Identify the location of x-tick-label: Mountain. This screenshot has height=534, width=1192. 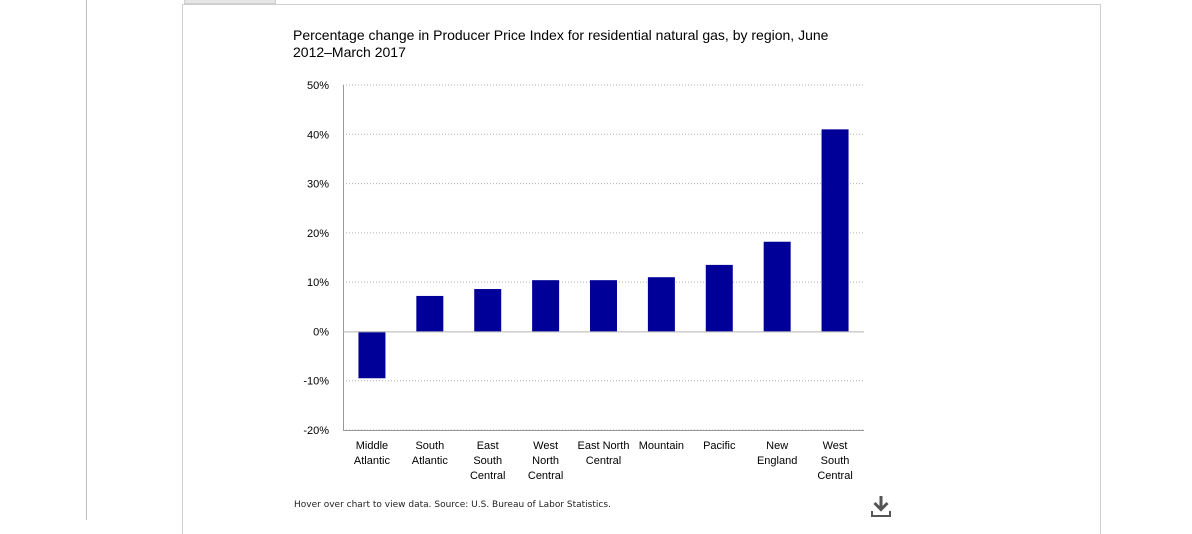
(661, 446).